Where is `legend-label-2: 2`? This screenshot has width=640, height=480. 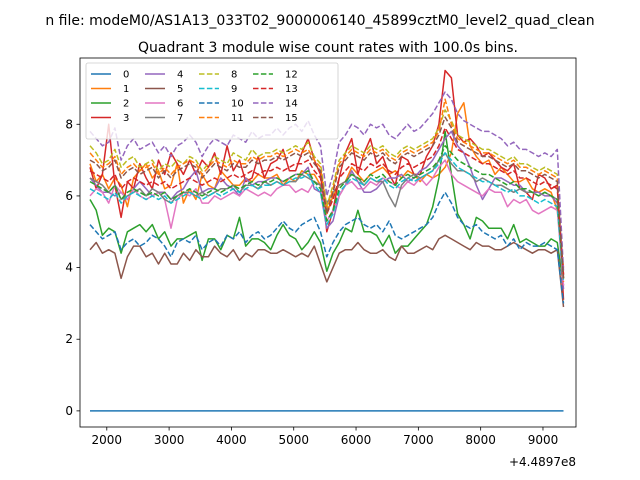
legend-label-2: 2 is located at coordinates (126, 104).